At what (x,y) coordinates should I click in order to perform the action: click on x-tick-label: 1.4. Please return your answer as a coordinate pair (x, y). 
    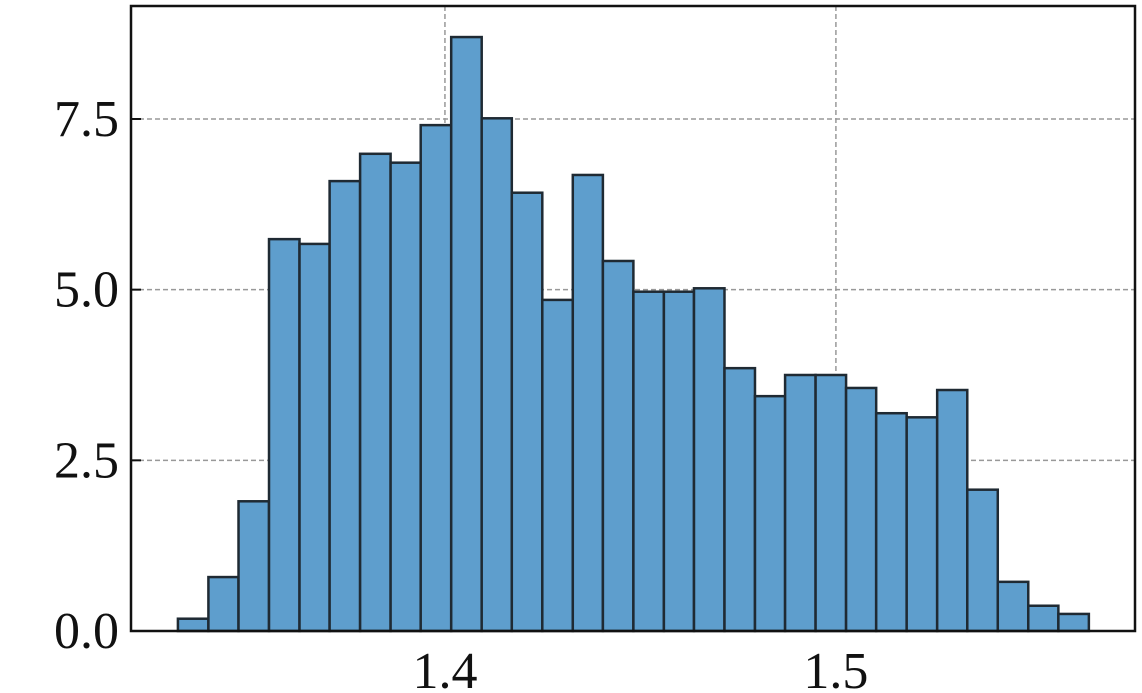
    Looking at the image, I should click on (444, 668).